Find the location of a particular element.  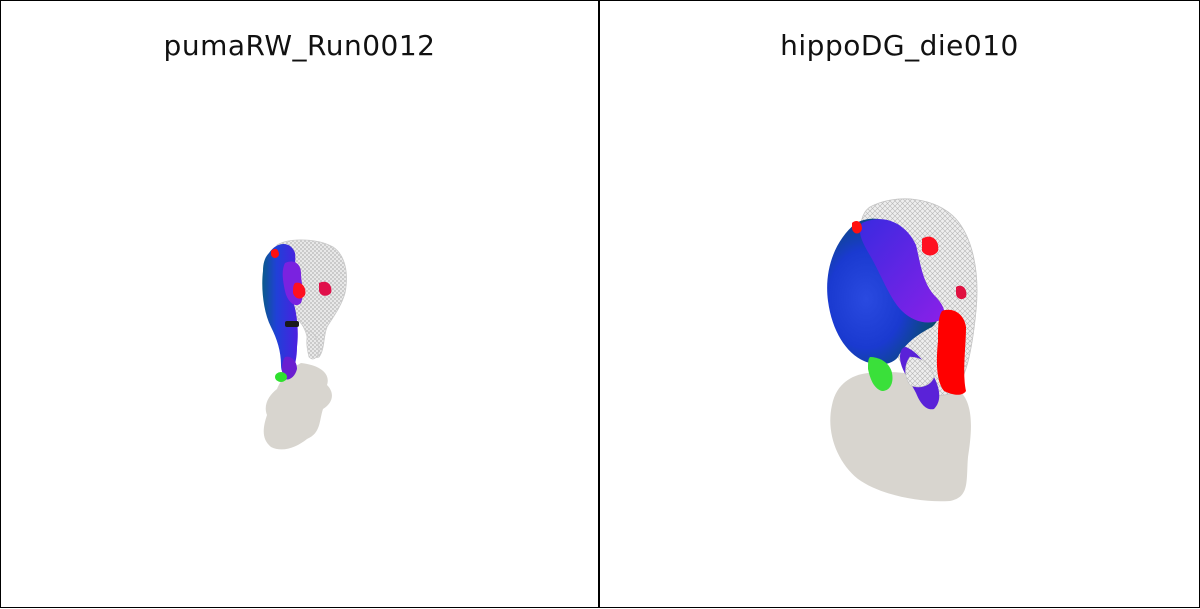

puma-render-svg is located at coordinates (304, 344).